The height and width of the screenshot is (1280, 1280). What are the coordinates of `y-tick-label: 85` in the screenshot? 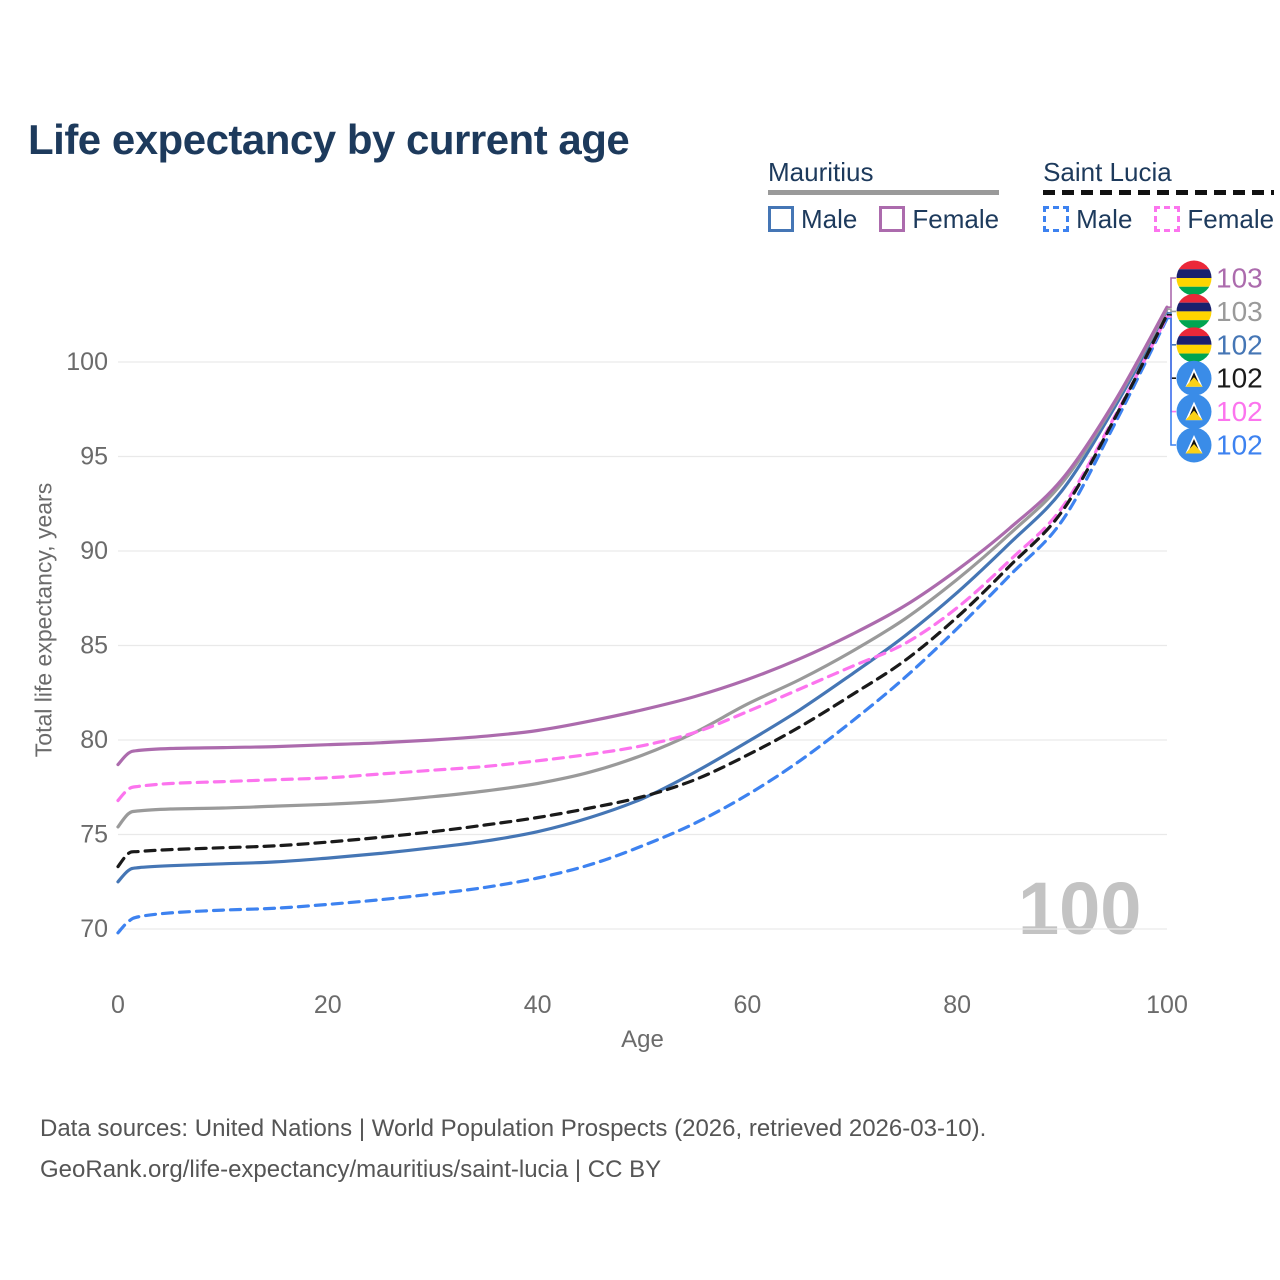 It's located at (94, 646).